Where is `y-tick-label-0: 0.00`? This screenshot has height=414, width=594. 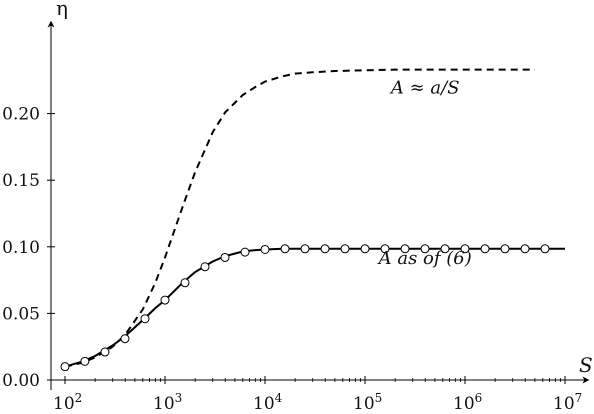 y-tick-label-0: 0.00 is located at coordinates (21, 381).